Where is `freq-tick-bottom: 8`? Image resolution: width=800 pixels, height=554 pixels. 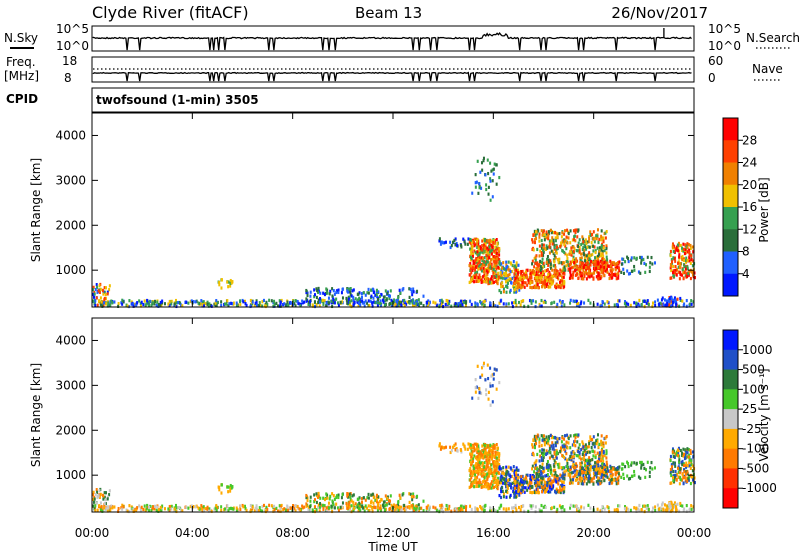
freq-tick-bottom: 8 is located at coordinates (68, 78).